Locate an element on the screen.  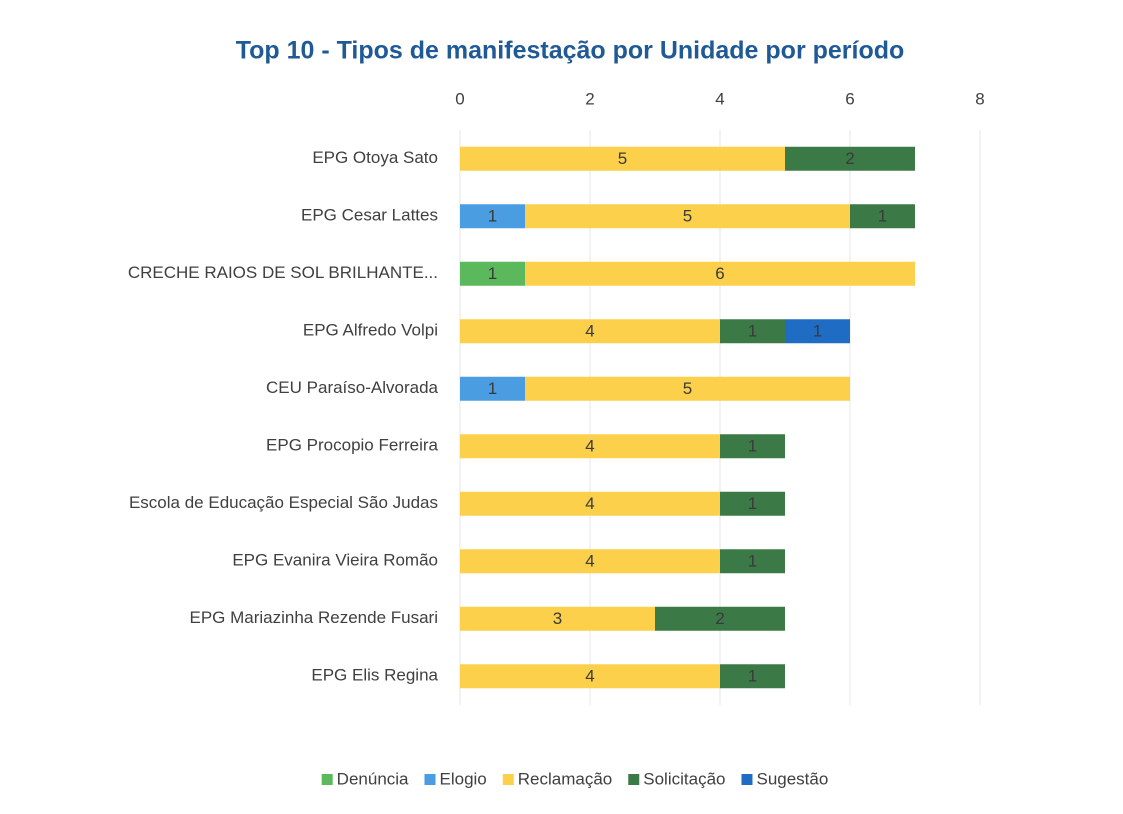
x-tick-label: 8 is located at coordinates (979, 98).